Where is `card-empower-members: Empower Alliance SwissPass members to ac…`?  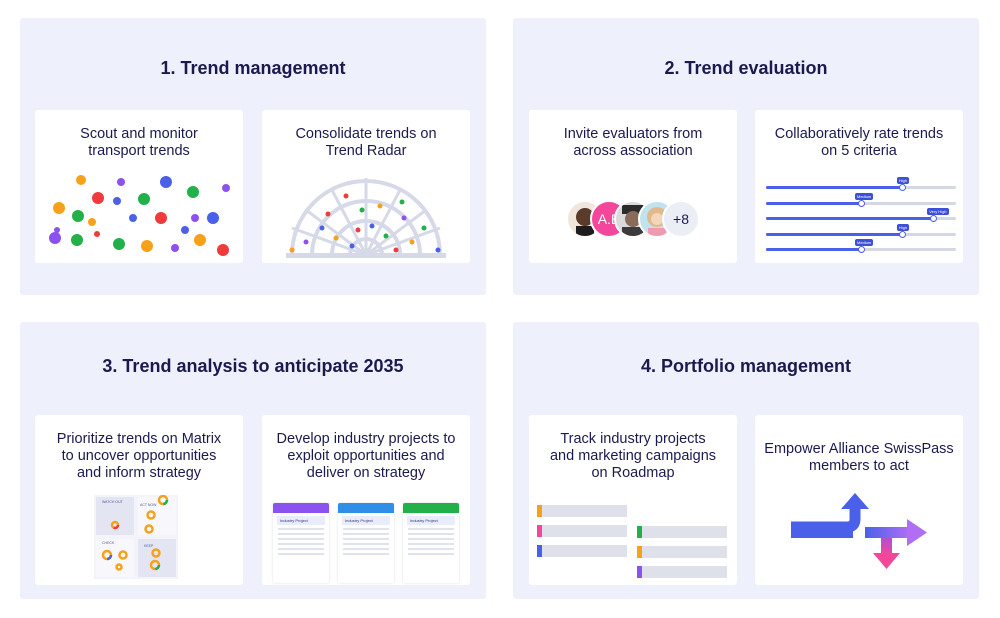 card-empower-members: Empower Alliance SwissPass members to ac… is located at coordinates (859, 500).